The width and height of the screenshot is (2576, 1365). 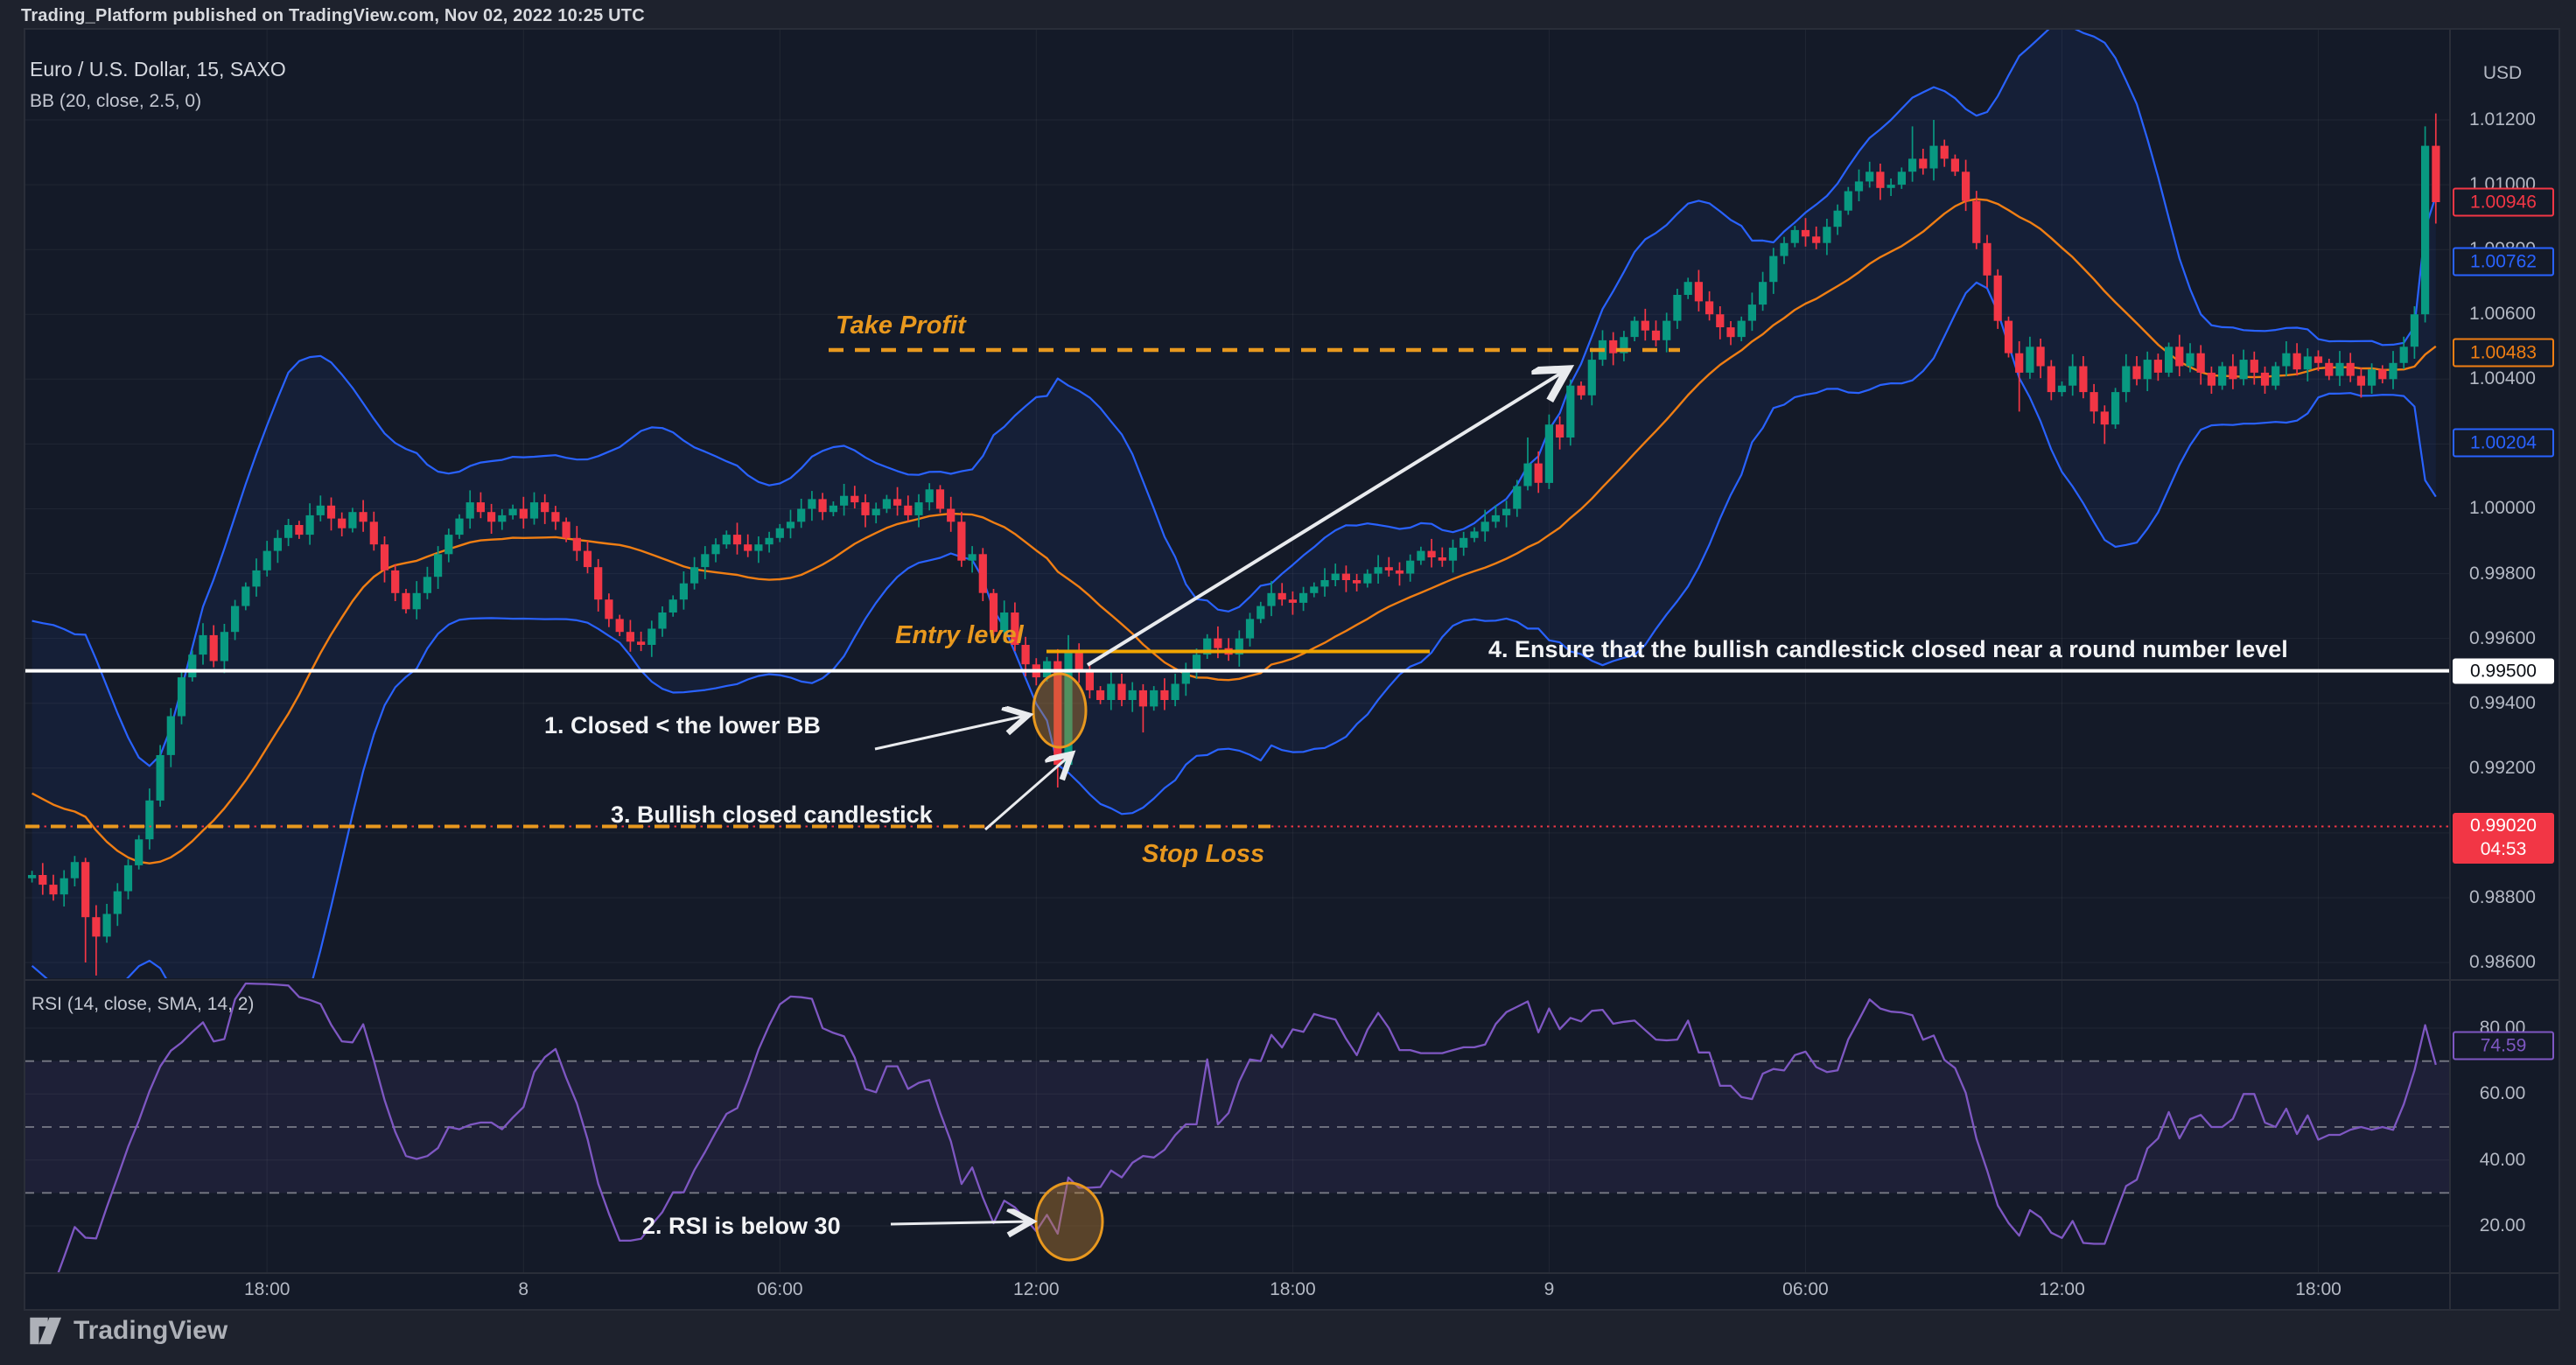 What do you see at coordinates (523, 1289) in the screenshot?
I see `time-axis-label: 8` at bounding box center [523, 1289].